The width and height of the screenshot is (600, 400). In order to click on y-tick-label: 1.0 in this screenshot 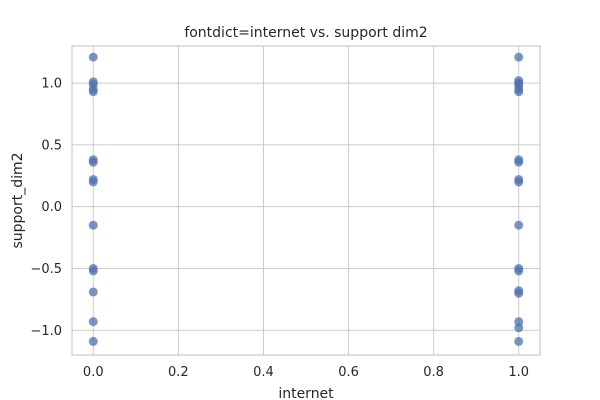, I will do `click(51, 84)`.